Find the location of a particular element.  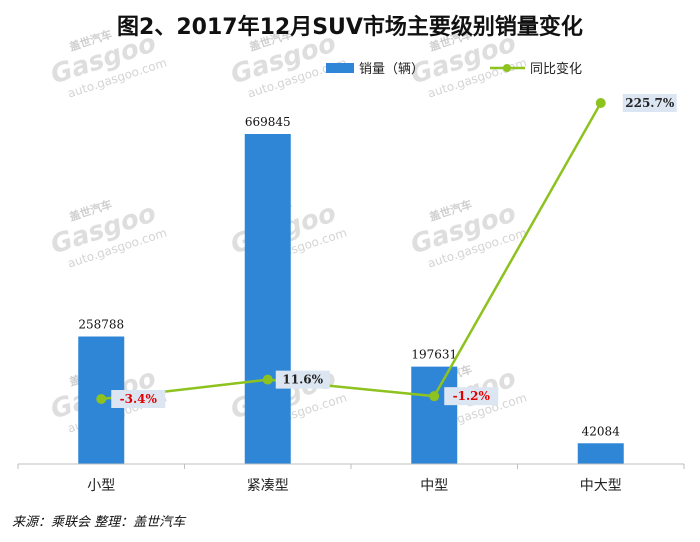

yoy-value-label: -3.4% is located at coordinates (139, 399).